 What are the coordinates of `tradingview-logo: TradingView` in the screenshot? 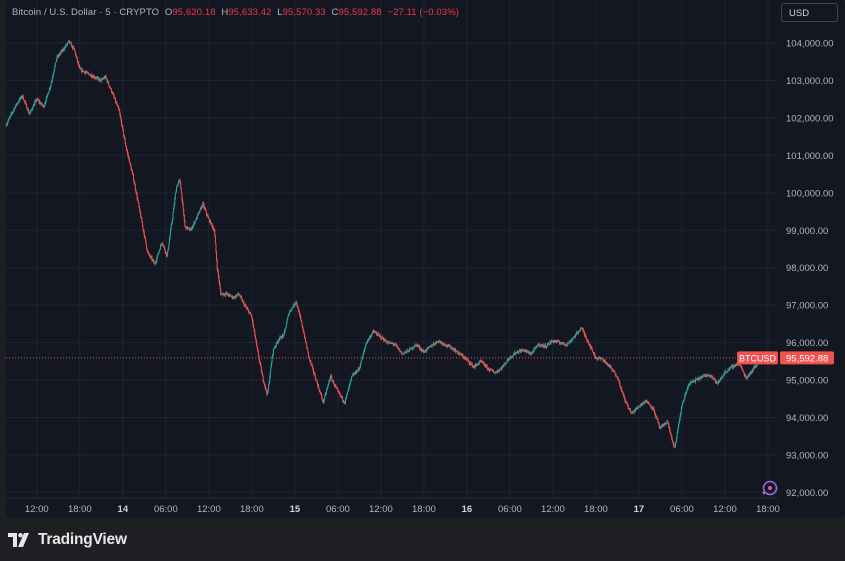 It's located at (67, 540).